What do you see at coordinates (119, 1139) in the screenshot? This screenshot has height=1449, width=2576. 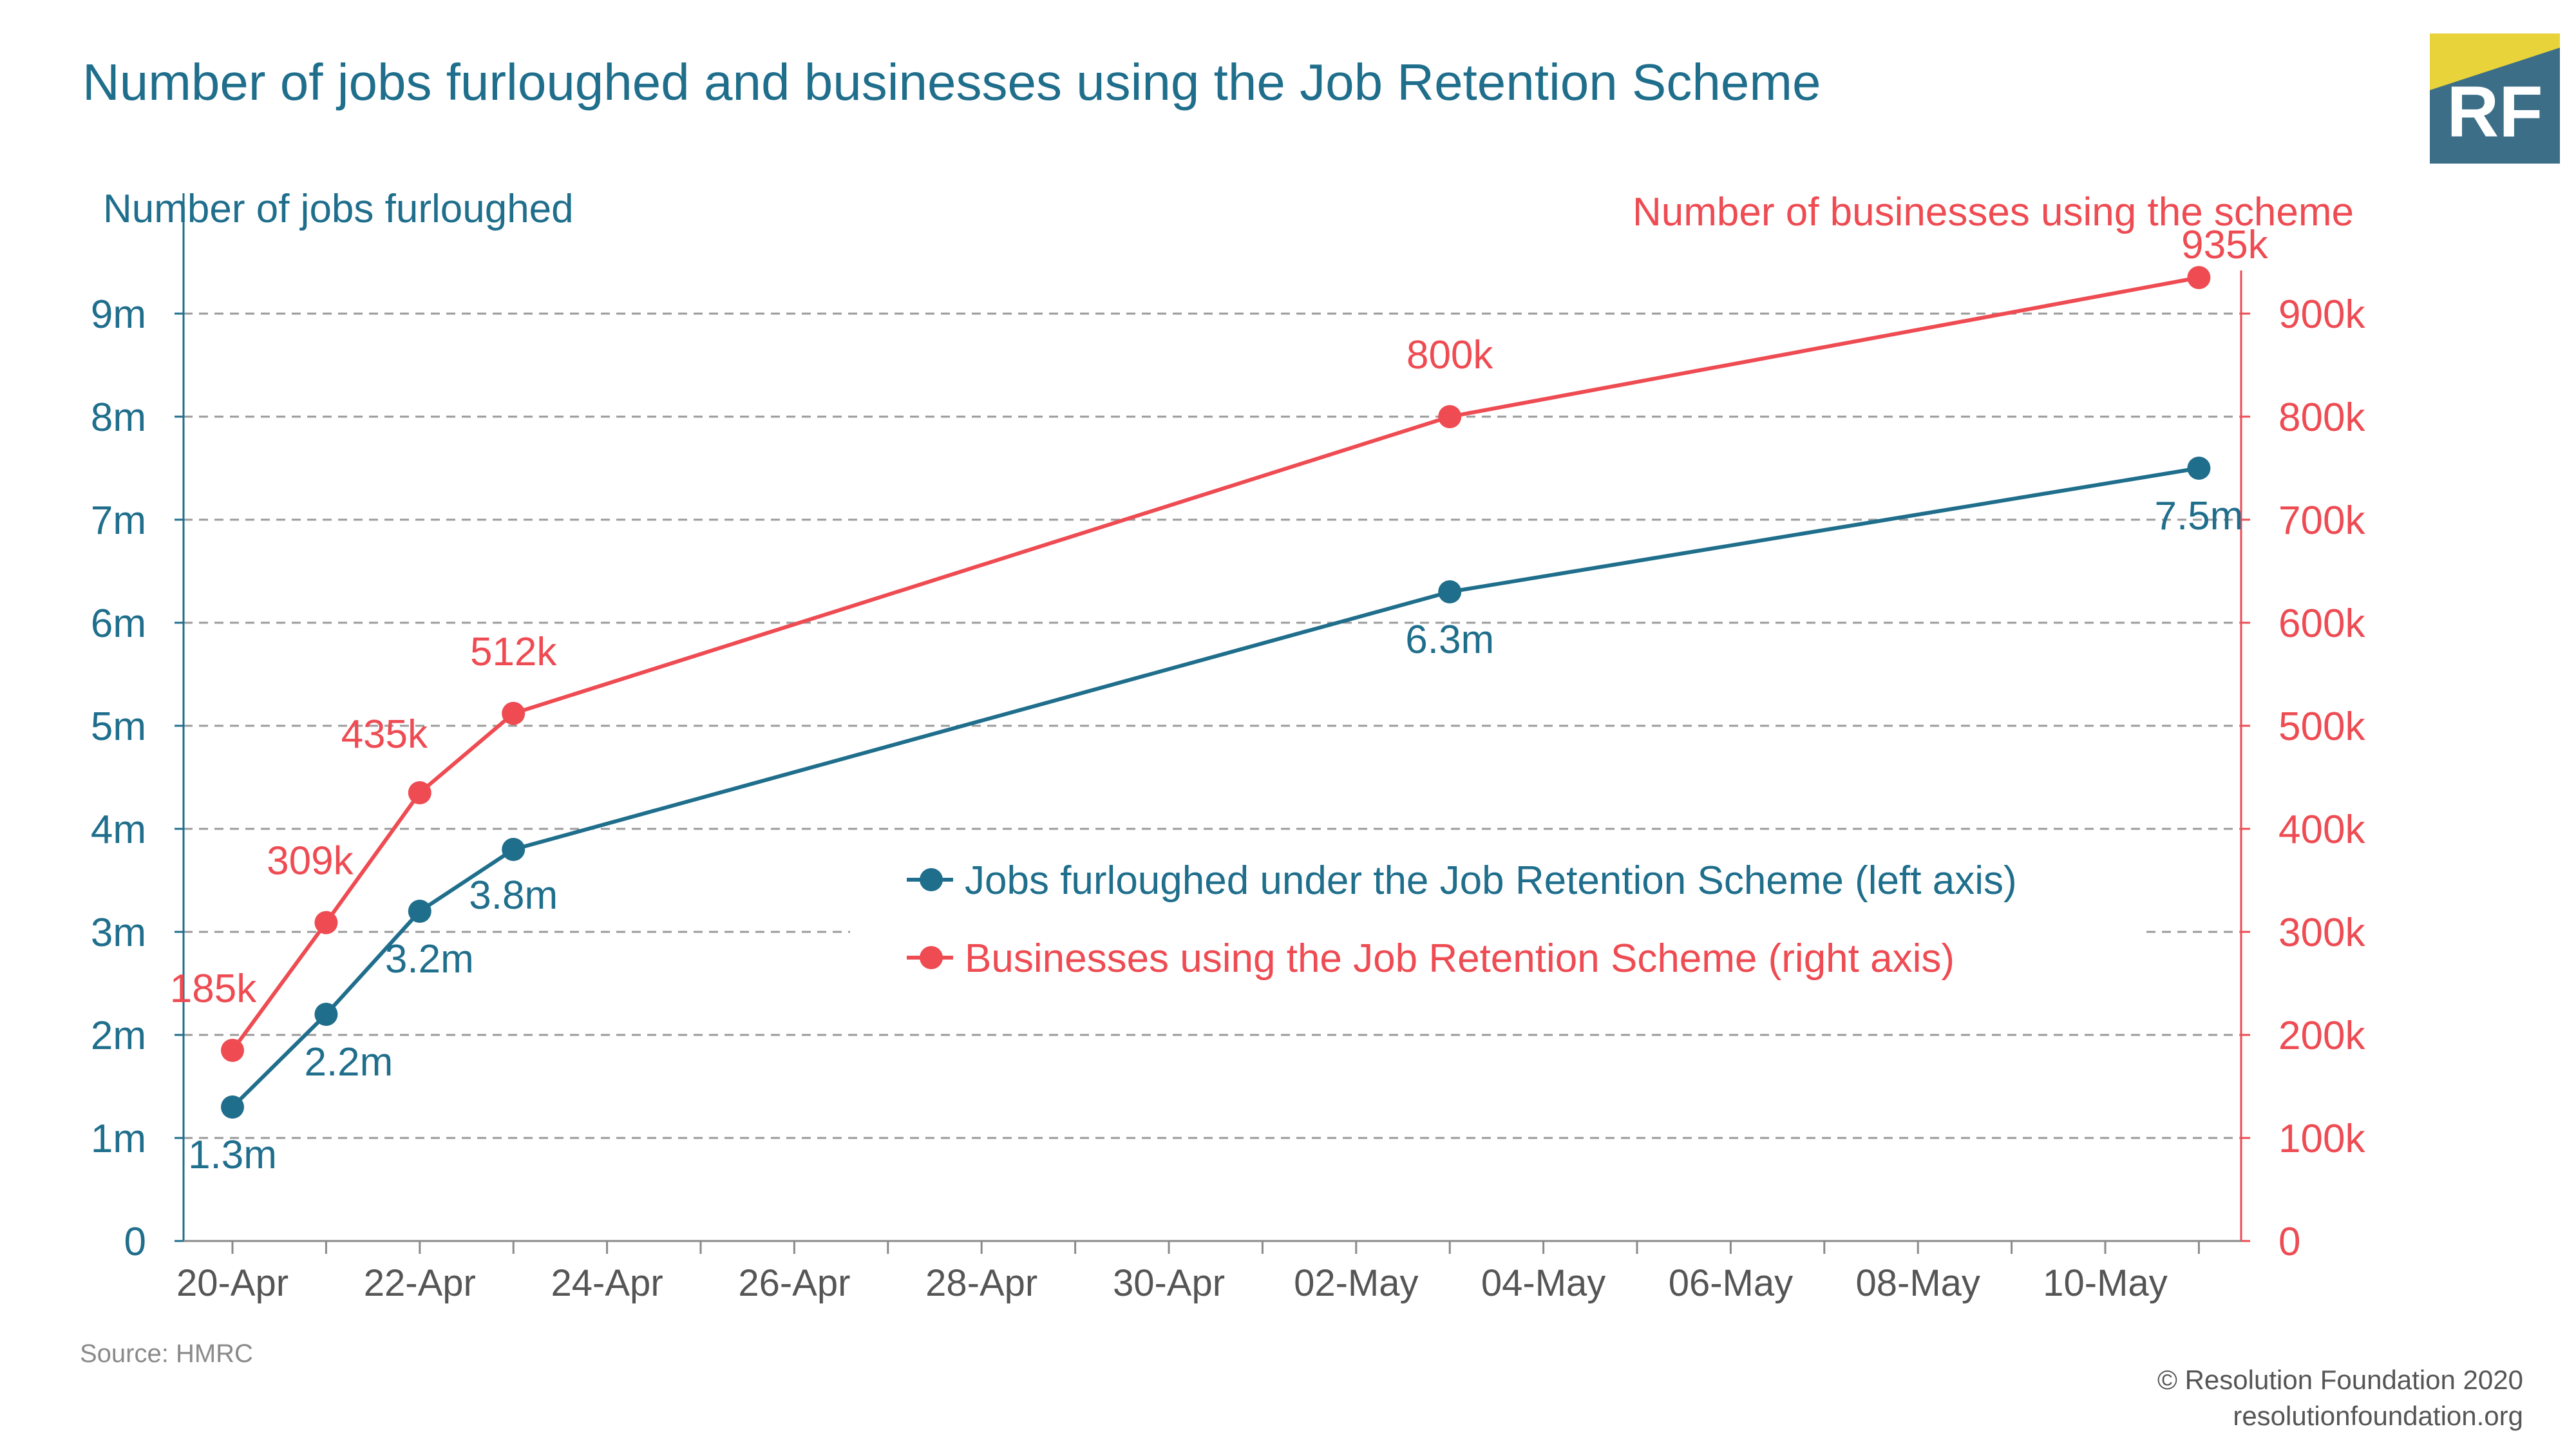 I see `left-tick-label: 1m` at bounding box center [119, 1139].